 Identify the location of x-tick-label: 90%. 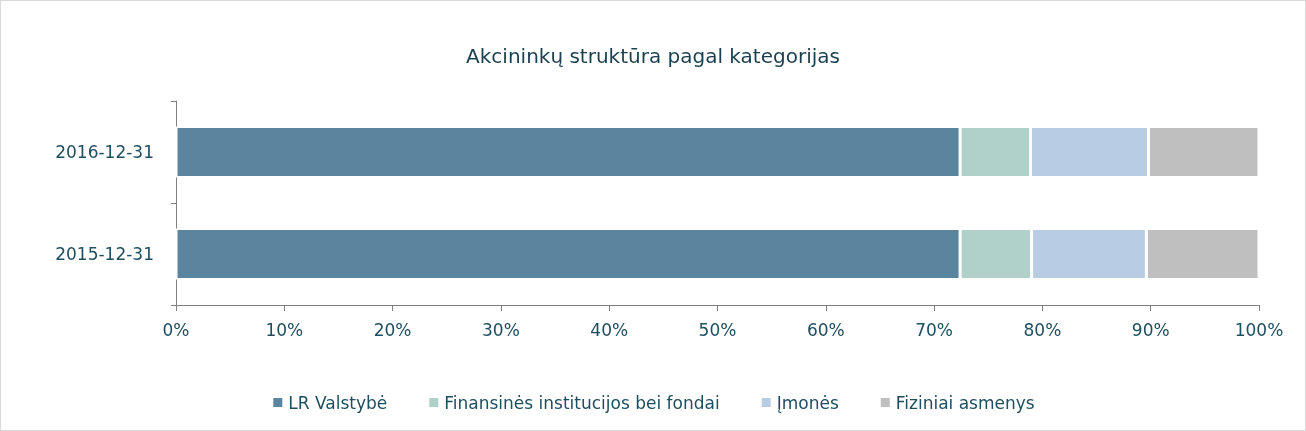
(1150, 329).